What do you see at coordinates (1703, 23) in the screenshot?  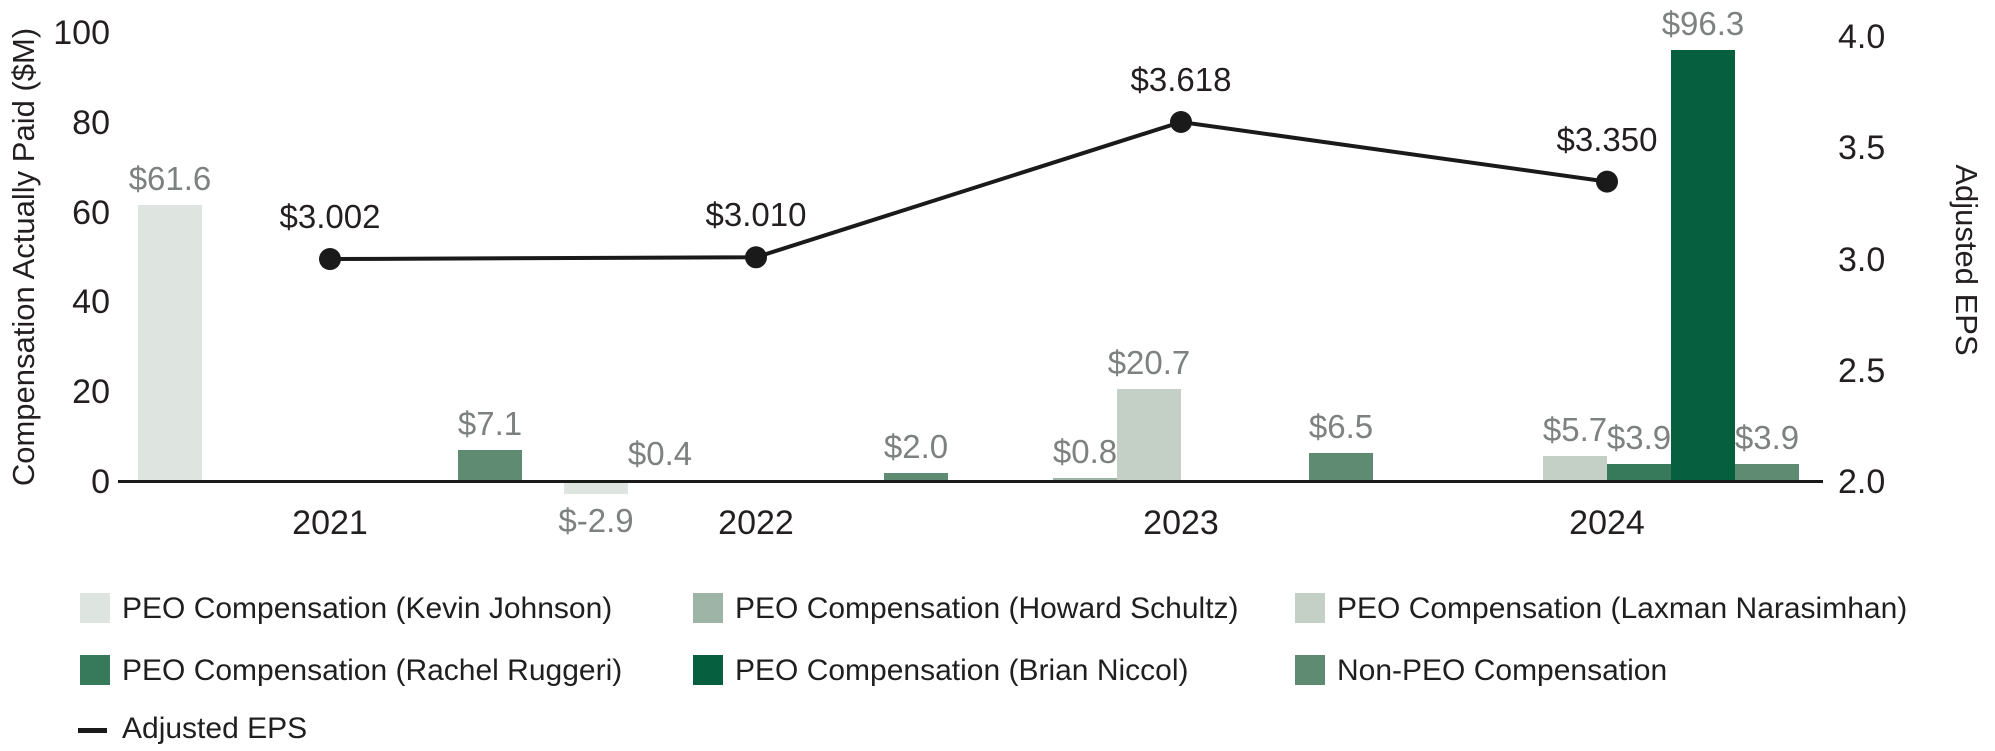 I see `bar-value-label-2024-series4: $96.3` at bounding box center [1703, 23].